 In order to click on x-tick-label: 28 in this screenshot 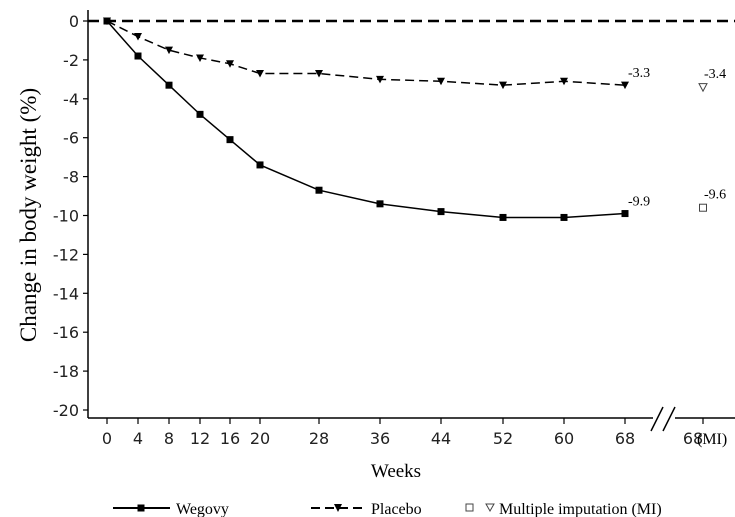, I will do `click(319, 438)`.